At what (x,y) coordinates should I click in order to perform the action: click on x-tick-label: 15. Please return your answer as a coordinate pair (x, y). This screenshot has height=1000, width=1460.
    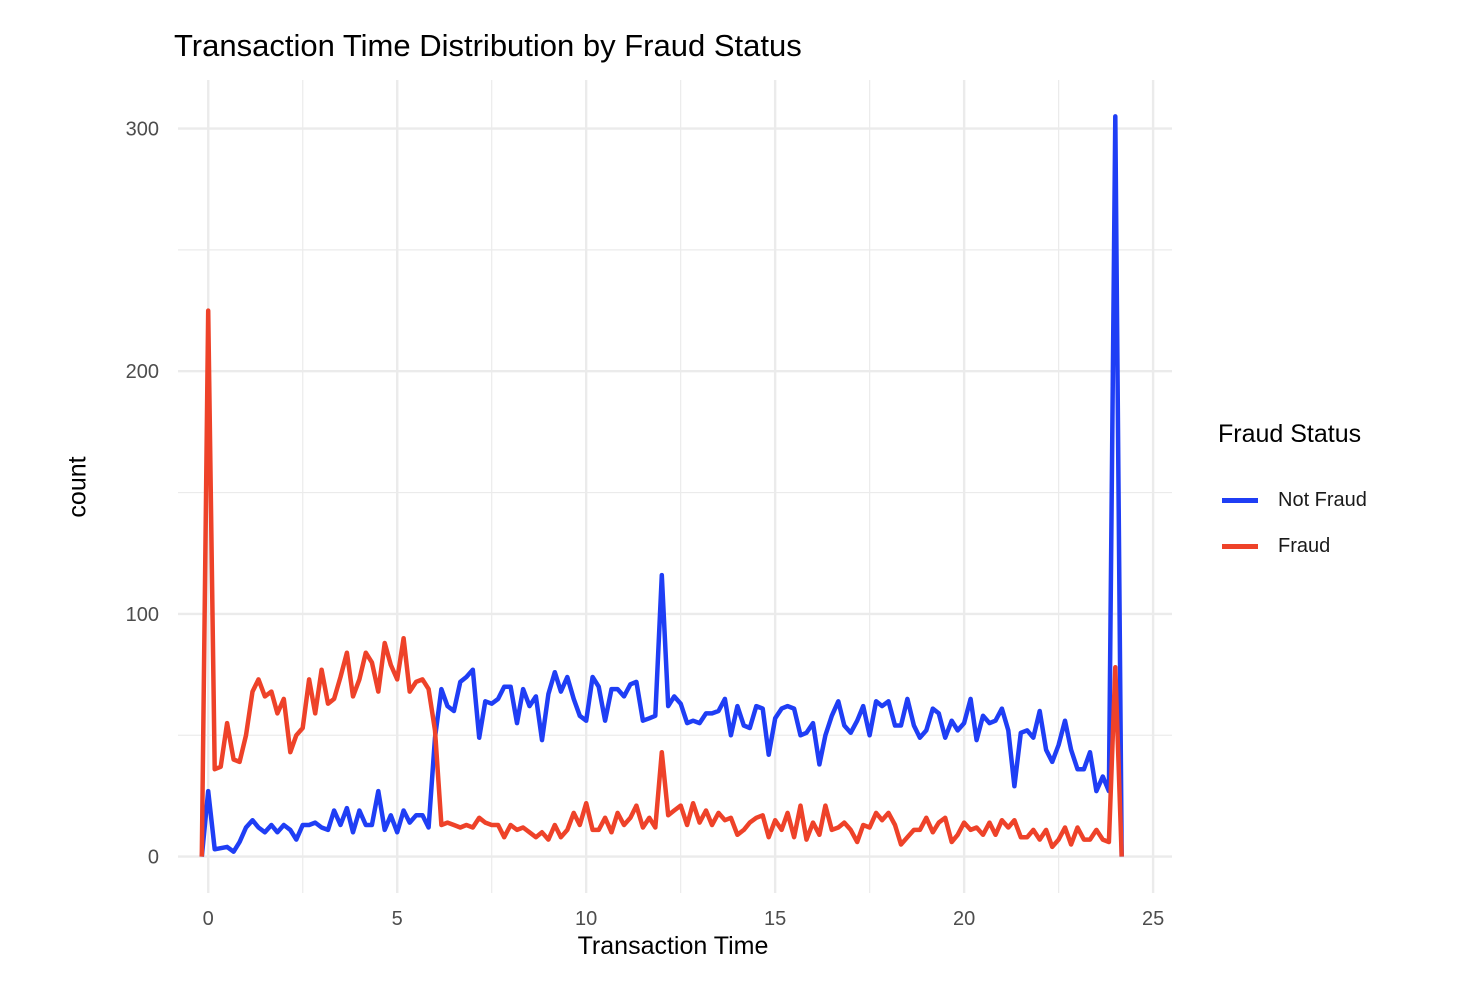
    Looking at the image, I should click on (775, 919).